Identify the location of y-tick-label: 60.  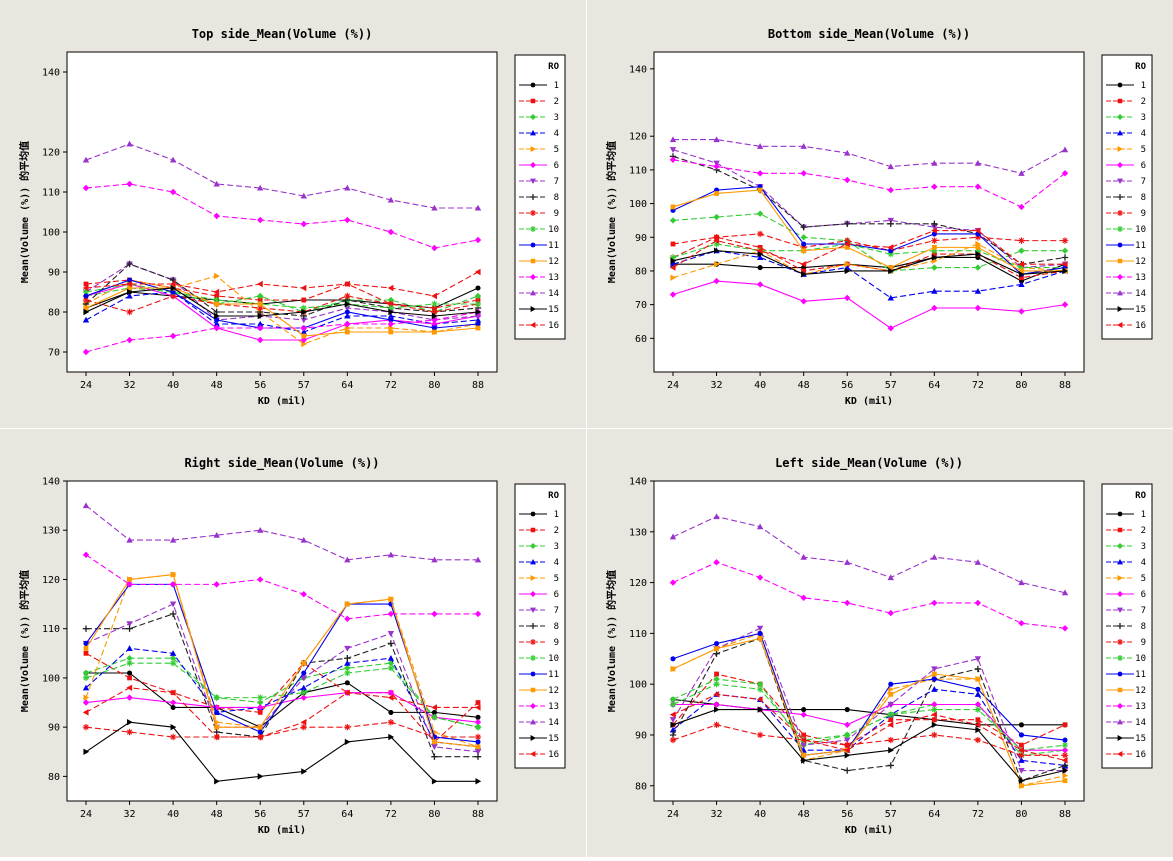
(641, 339).